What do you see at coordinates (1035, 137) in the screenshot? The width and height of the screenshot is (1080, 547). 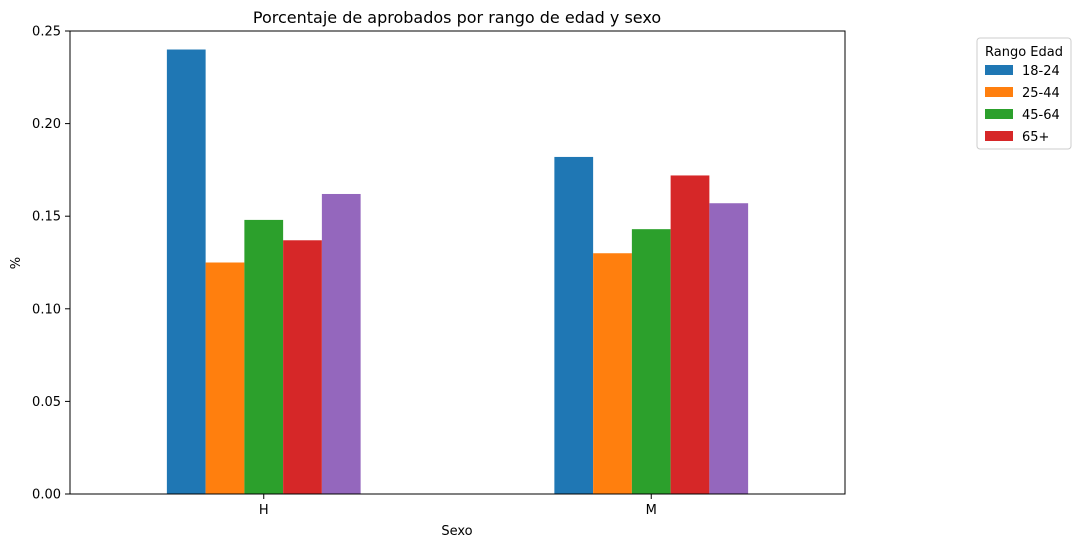 I see `legend-label: 65+` at bounding box center [1035, 137].